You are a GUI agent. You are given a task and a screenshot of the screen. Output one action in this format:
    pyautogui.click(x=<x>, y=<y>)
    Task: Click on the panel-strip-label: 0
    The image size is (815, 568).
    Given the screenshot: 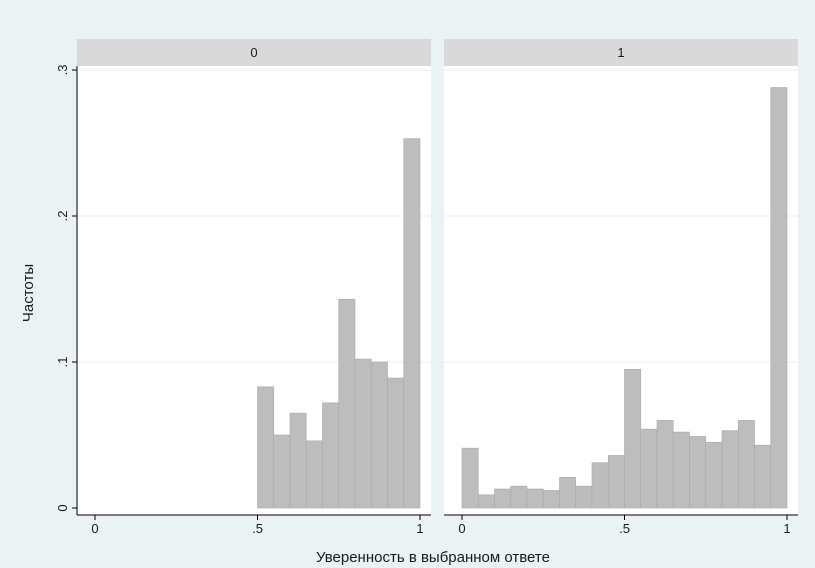 What is the action you would take?
    pyautogui.click(x=253, y=52)
    